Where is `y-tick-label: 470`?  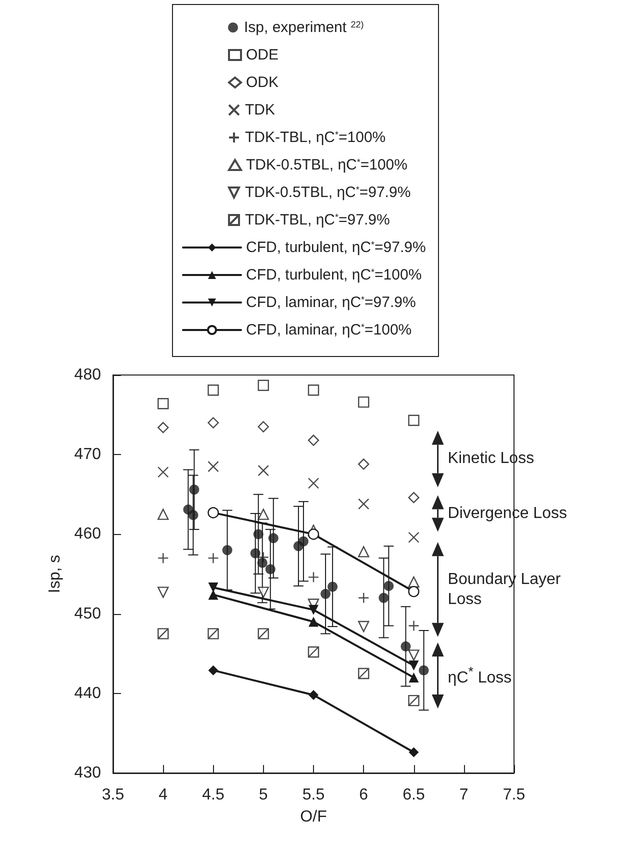
y-tick-label: 470 is located at coordinates (88, 455).